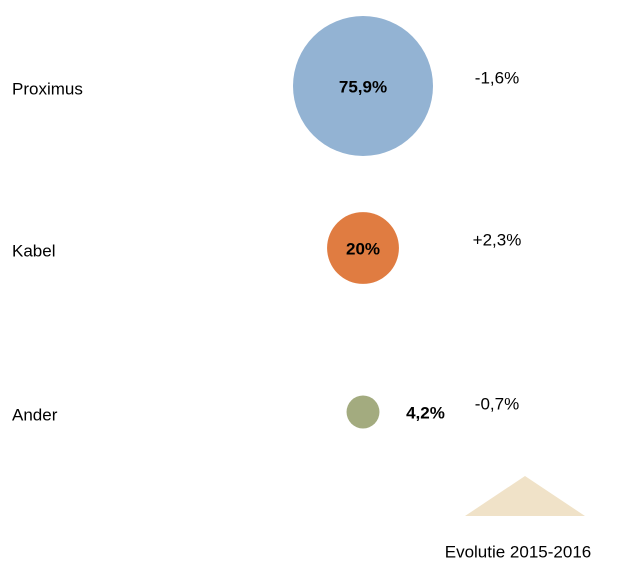 The width and height of the screenshot is (622, 566). I want to click on value-label: 20%, so click(363, 248).